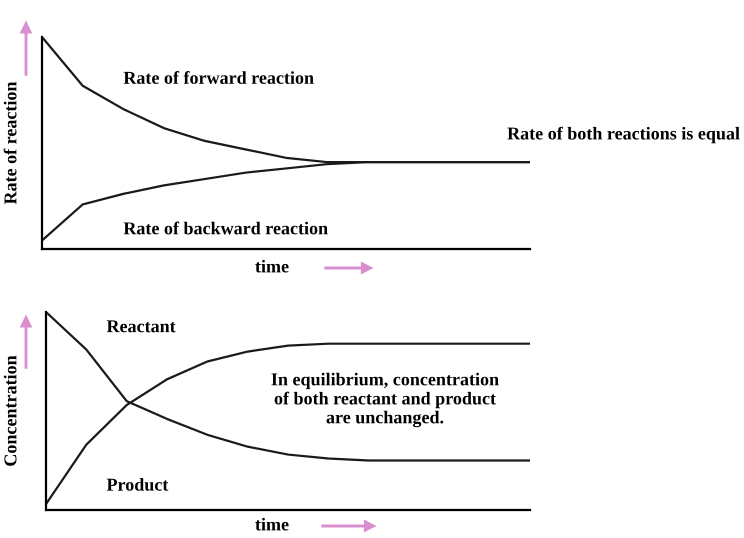 The image size is (744, 538). I want to click on y-axis-title: Concentration, so click(10, 411).